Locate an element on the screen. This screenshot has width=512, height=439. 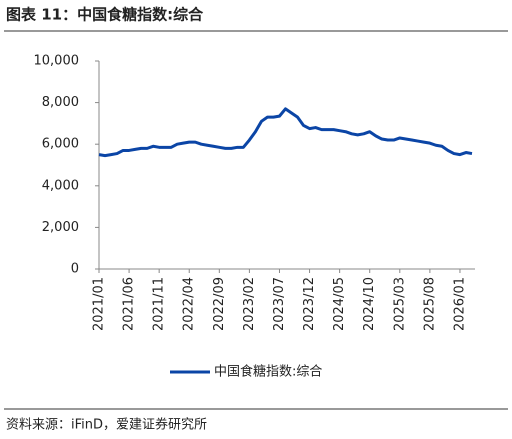
chart-title: 图表 11：中国食糖指数:综合 is located at coordinates (105, 15).